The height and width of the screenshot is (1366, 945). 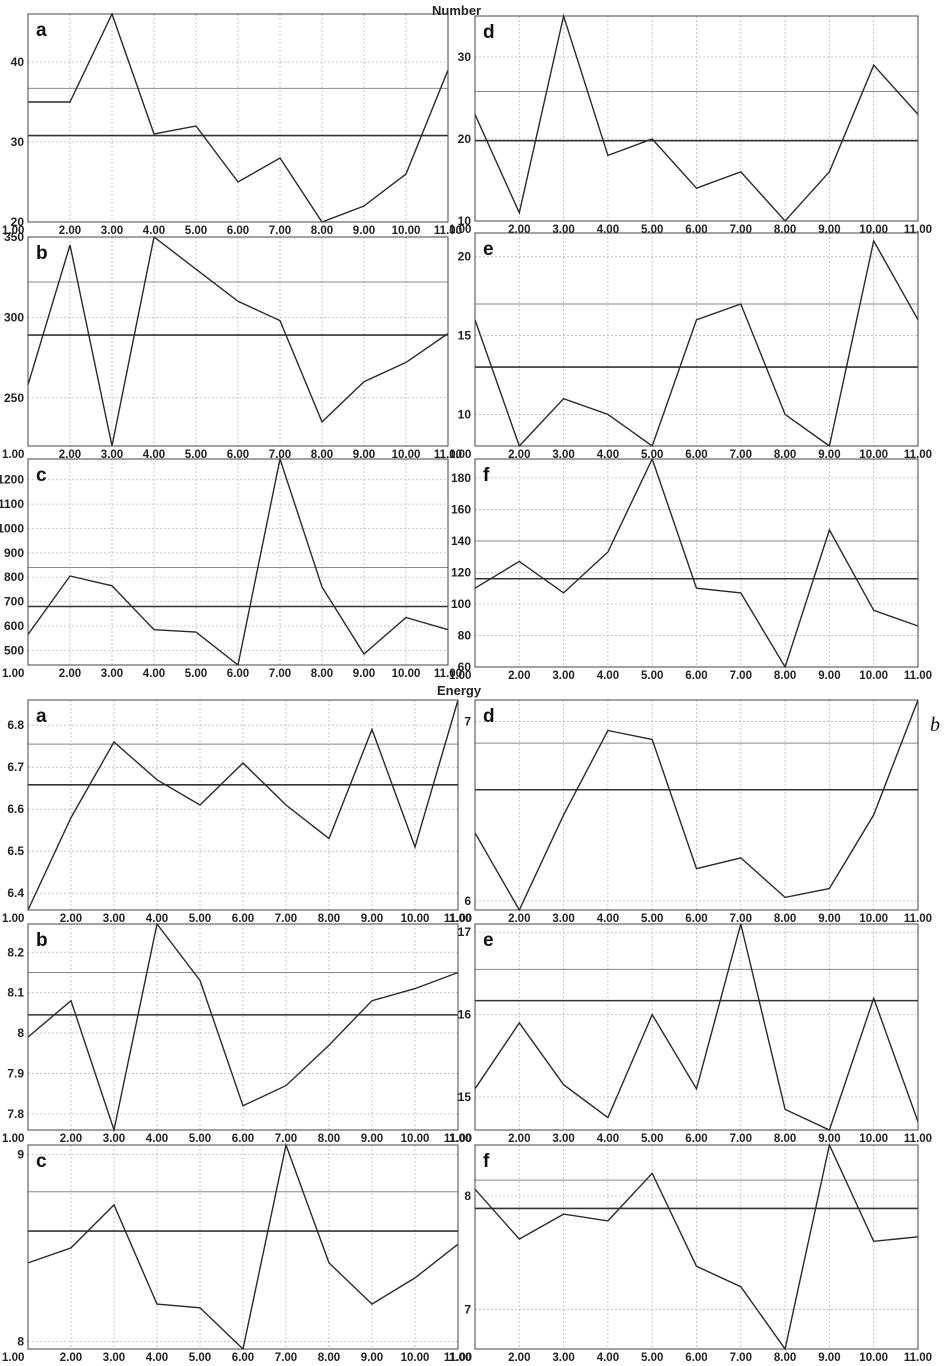 What do you see at coordinates (652, 1139) in the screenshot?
I see `chart-energy-e-xtick-label: 5.00` at bounding box center [652, 1139].